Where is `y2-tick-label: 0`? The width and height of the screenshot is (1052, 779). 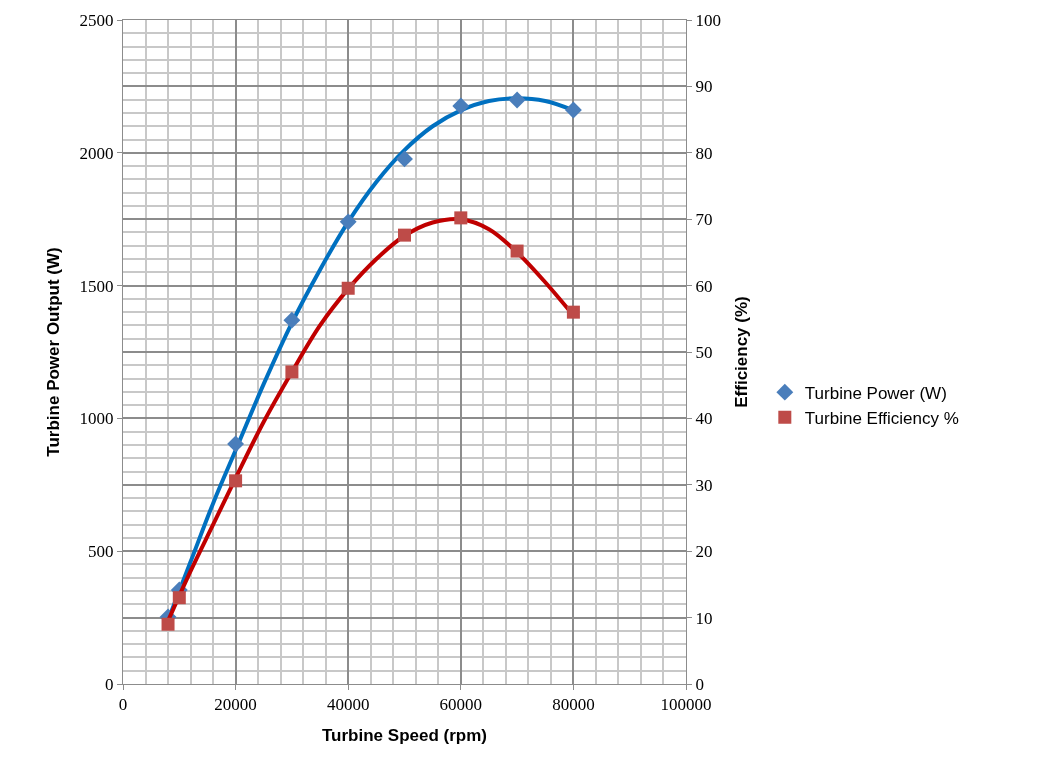
y2-tick-label: 0 is located at coordinates (699, 684).